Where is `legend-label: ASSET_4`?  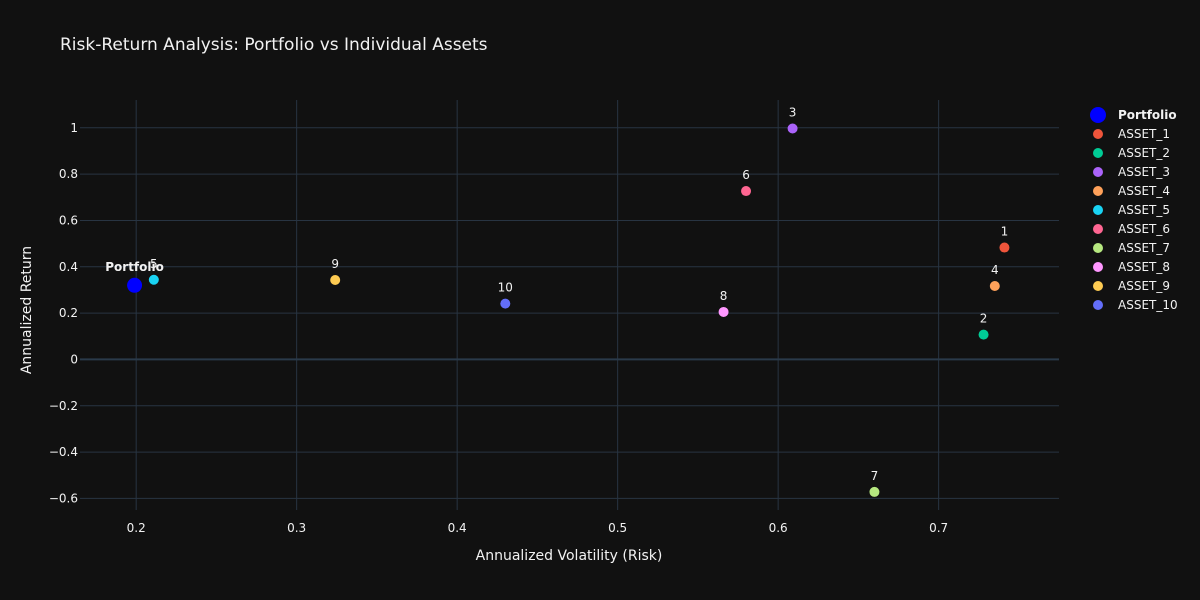
legend-label: ASSET_4 is located at coordinates (1144, 191).